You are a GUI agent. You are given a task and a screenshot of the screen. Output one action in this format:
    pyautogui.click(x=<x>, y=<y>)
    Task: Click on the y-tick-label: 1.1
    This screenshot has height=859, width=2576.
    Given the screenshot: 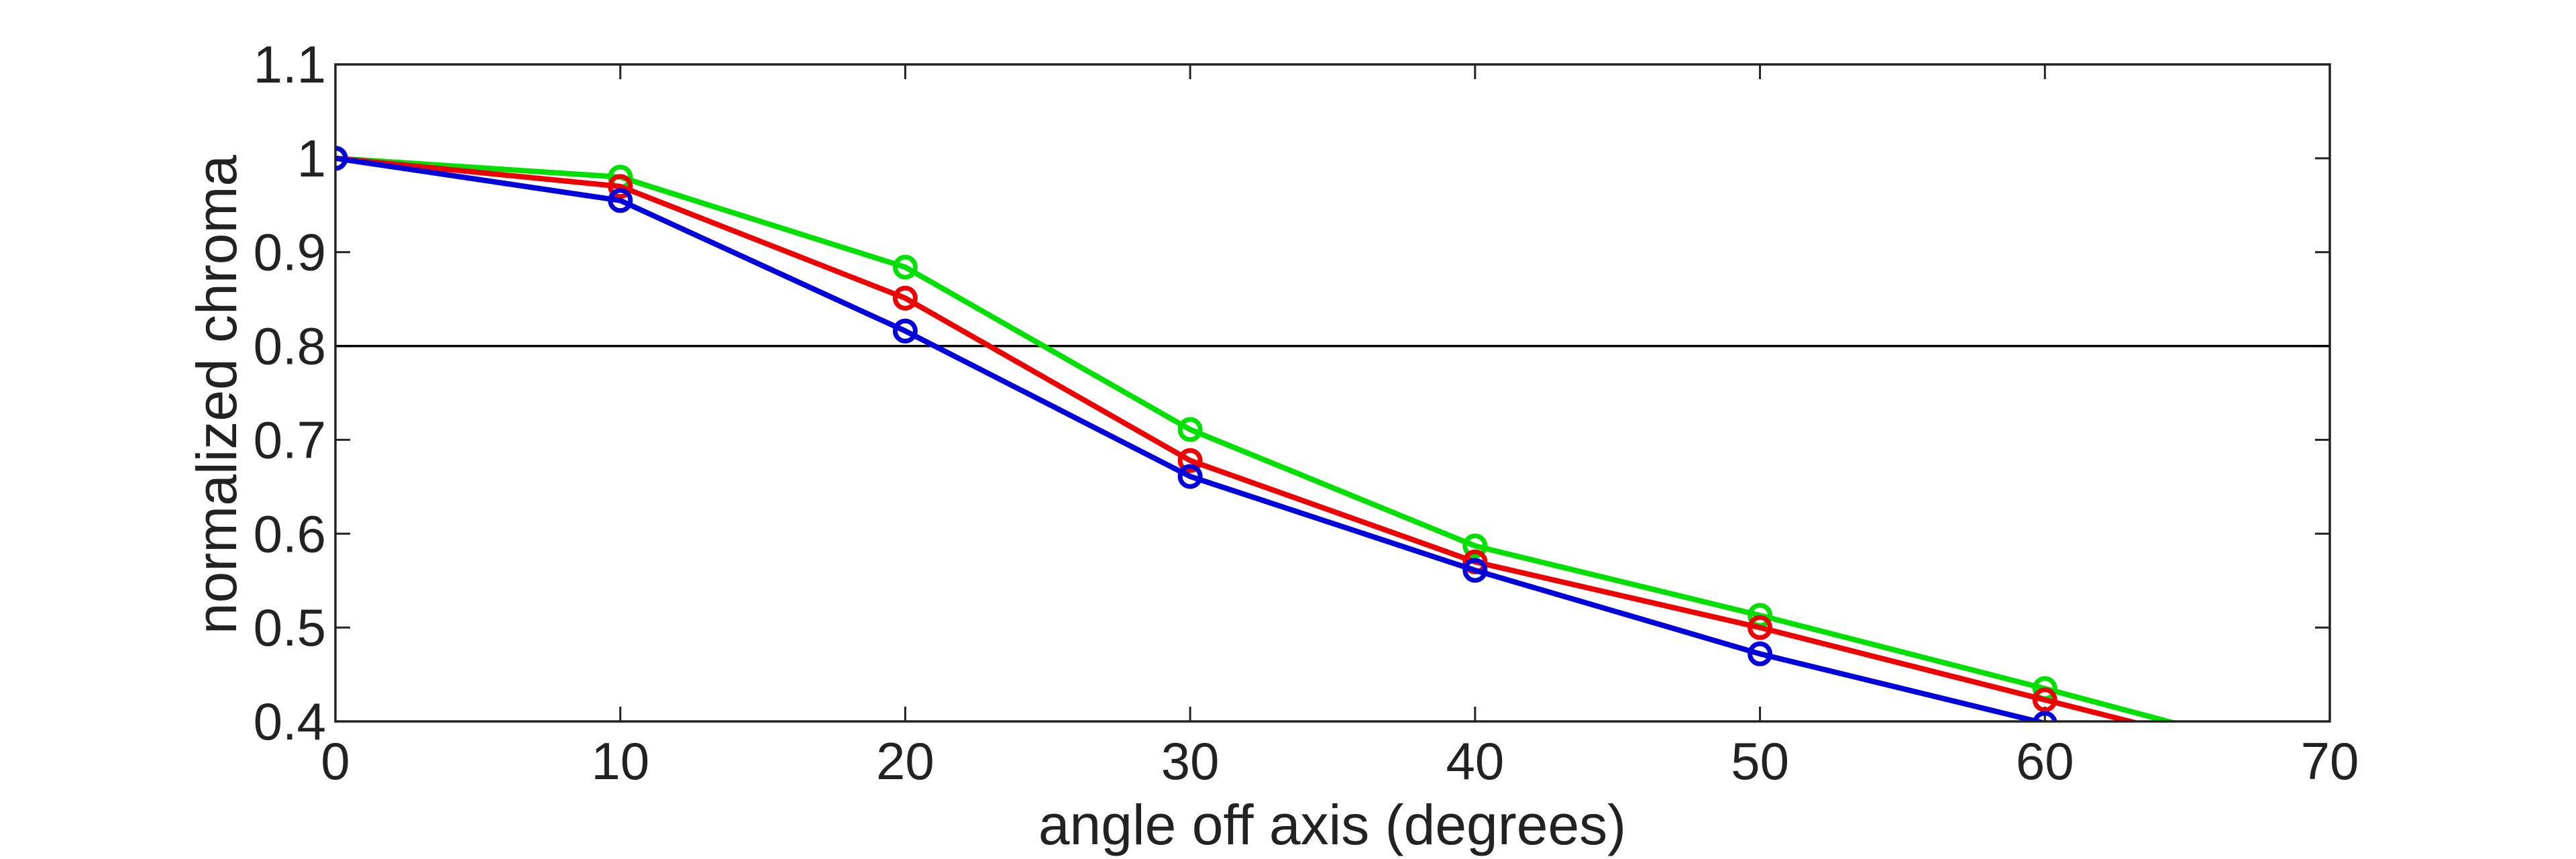 What is the action you would take?
    pyautogui.click(x=290, y=65)
    